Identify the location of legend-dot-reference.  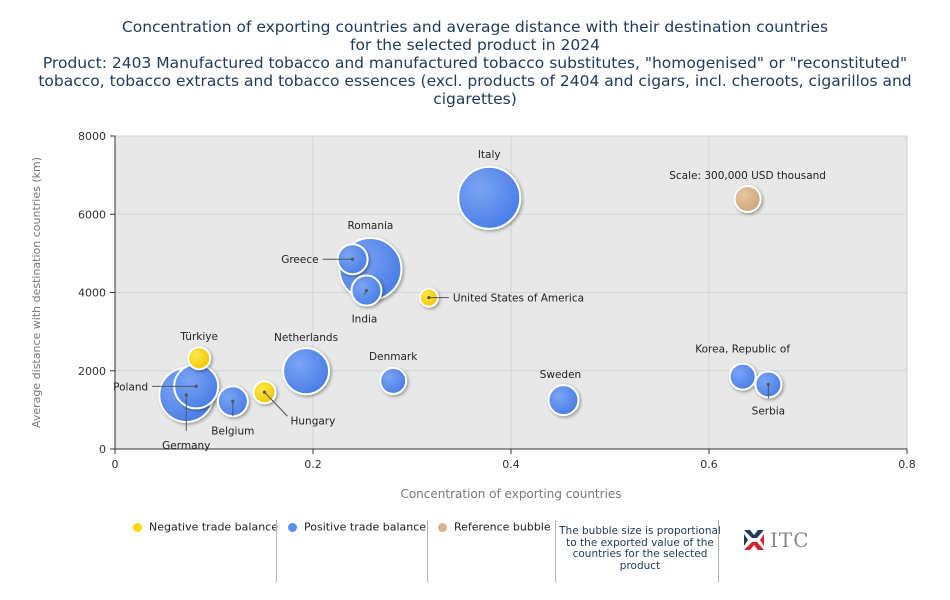
(442, 527).